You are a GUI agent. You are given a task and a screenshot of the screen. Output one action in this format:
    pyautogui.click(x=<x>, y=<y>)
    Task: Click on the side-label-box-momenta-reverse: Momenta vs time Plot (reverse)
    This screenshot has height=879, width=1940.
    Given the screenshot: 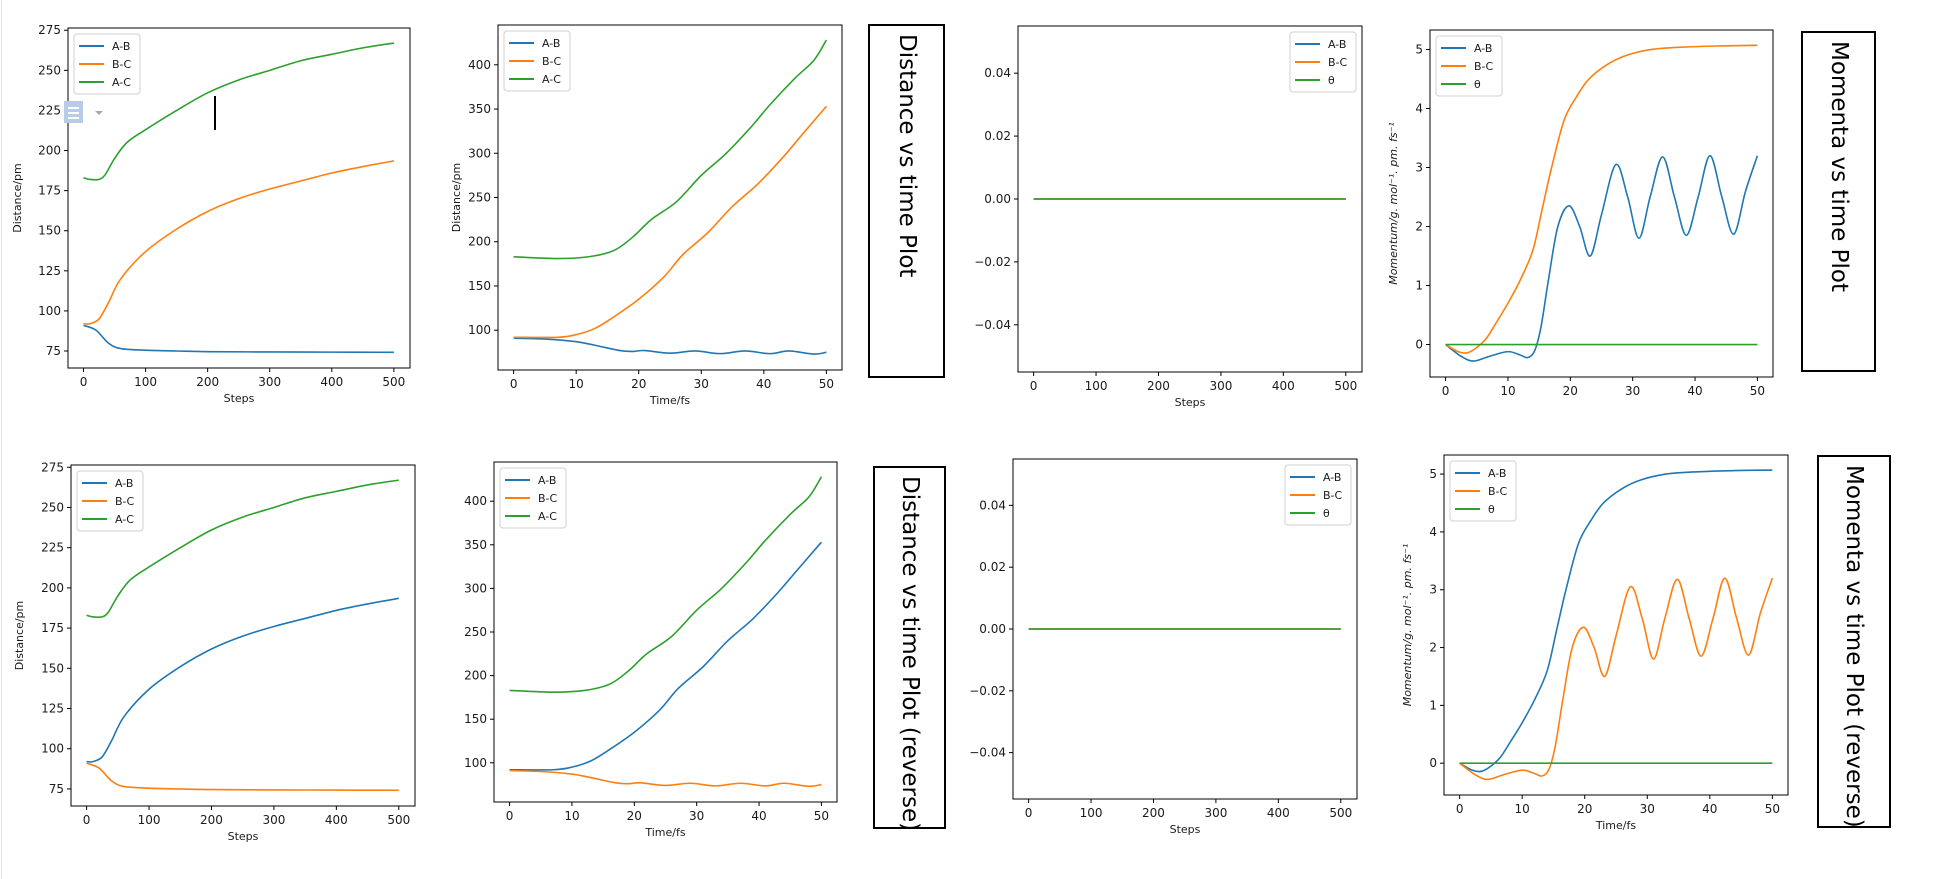 What is the action you would take?
    pyautogui.click(x=1854, y=641)
    